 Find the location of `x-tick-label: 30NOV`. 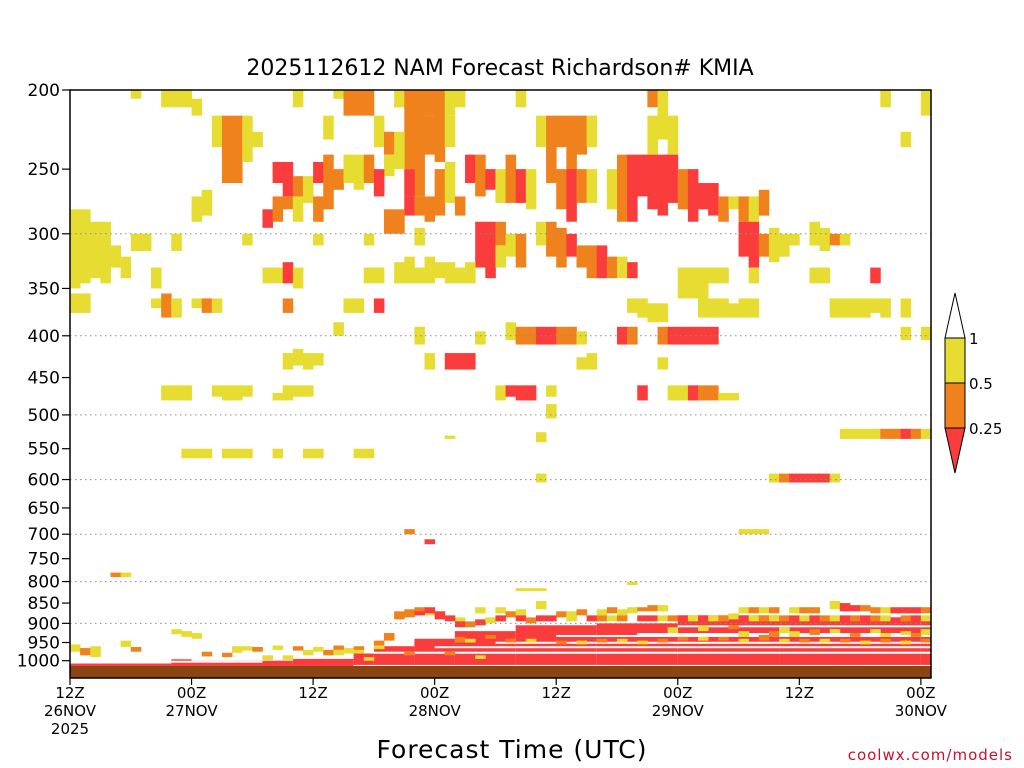

x-tick-label: 30NOV is located at coordinates (921, 711).